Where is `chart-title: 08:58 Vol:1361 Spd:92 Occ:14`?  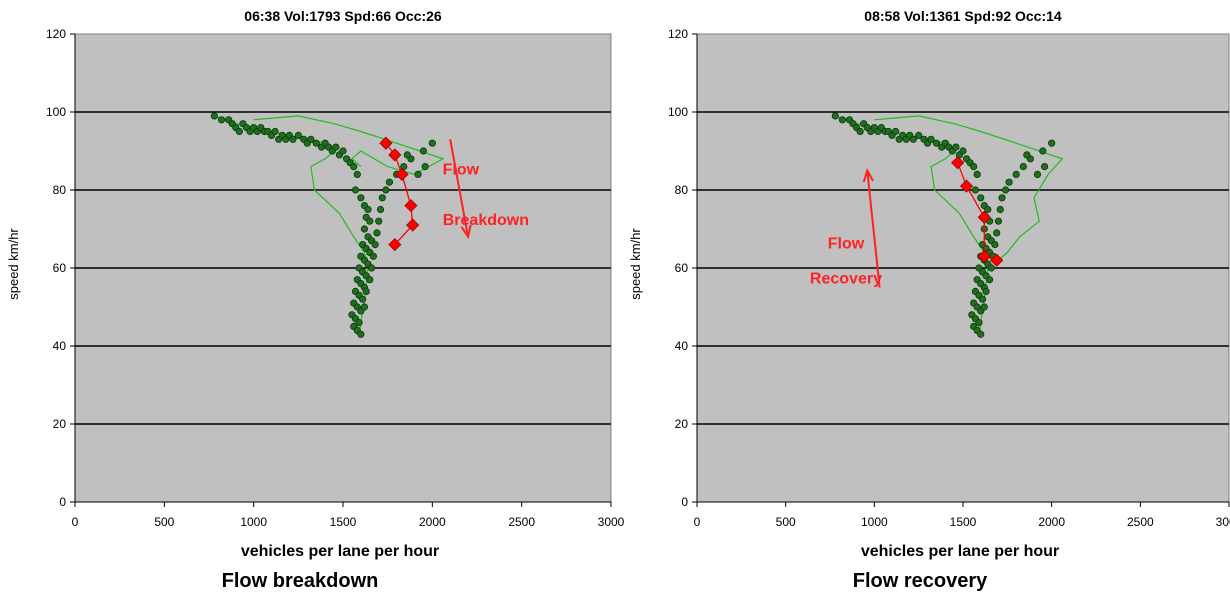 chart-title: 08:58 Vol:1361 Spd:92 Occ:14 is located at coordinates (963, 16).